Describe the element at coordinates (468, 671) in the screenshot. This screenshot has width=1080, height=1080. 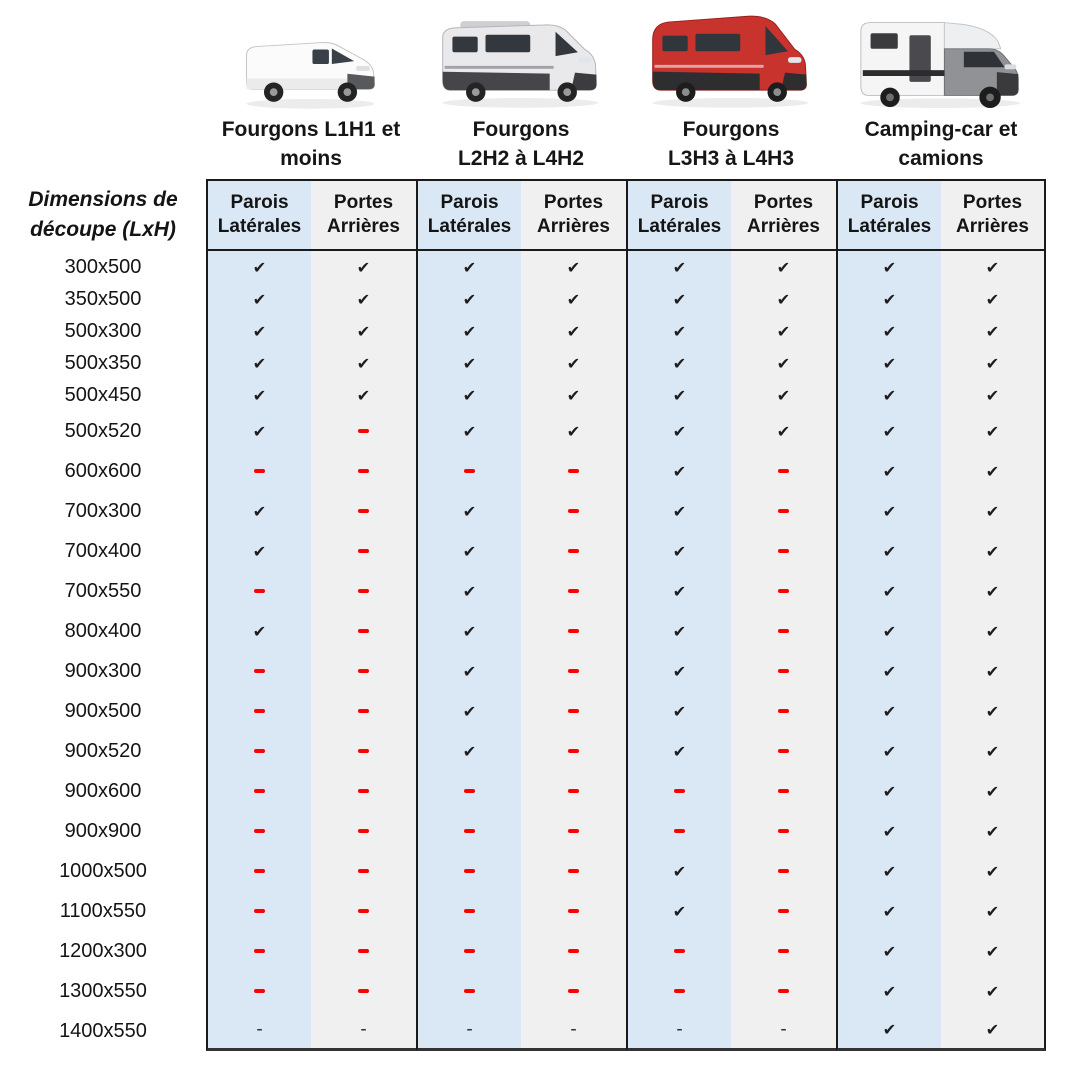
I see `cell-900x300-fourgons-l2h2-l4h2-parois: ✔` at that location.